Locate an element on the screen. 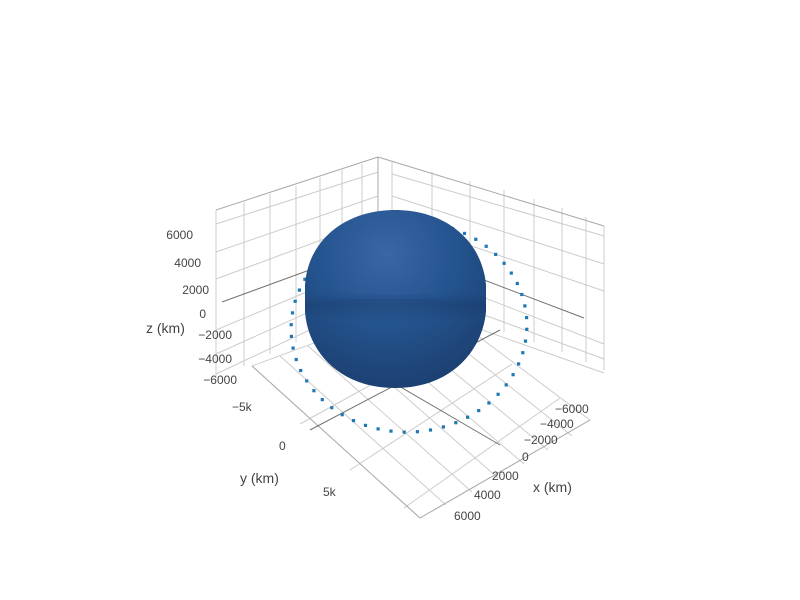 The width and height of the screenshot is (800, 600). z-tick: 4000 is located at coordinates (187, 263).